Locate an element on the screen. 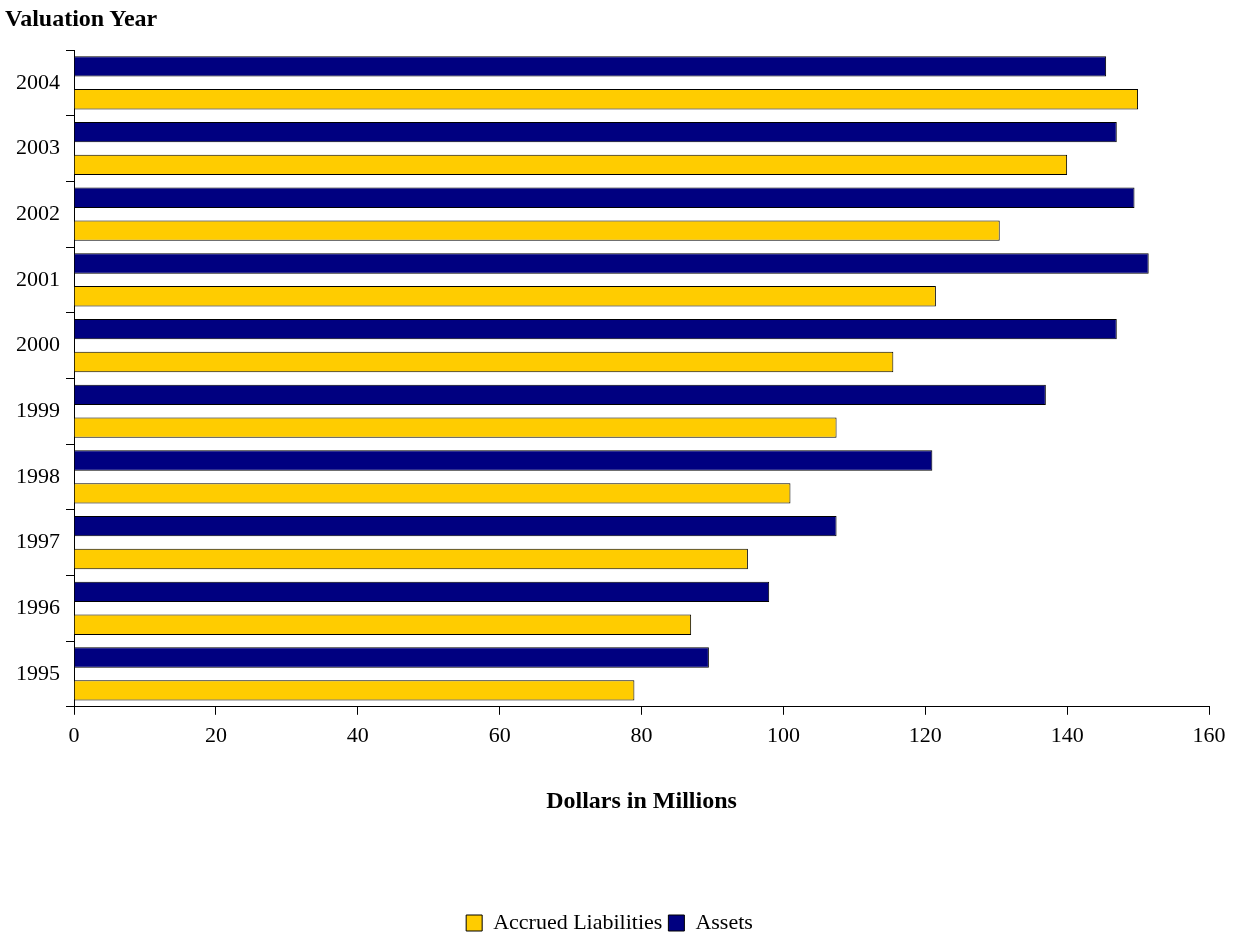  legend-label: Accrued Liabilities is located at coordinates (578, 921).